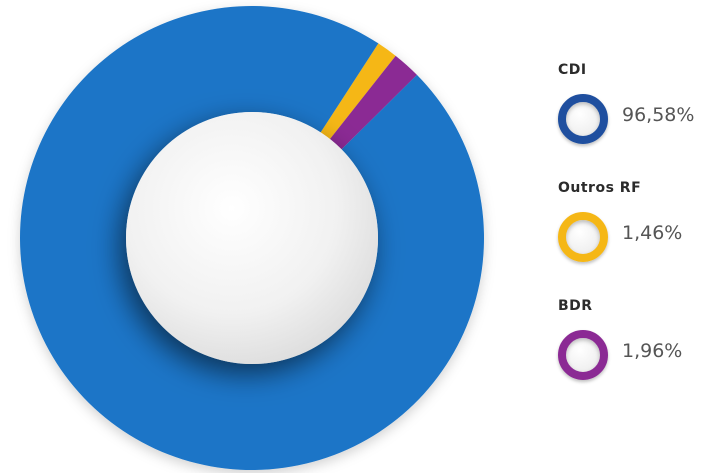 This screenshot has height=473, width=720. I want to click on legend-value-outros-rf: 1,46%, so click(652, 233).